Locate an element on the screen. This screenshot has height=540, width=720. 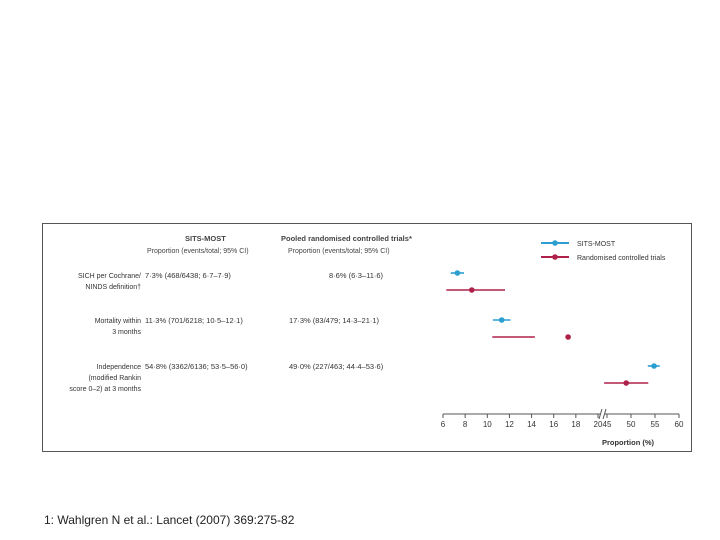
rct-value: 8·6% (6·3–11·6) is located at coordinates (356, 275).